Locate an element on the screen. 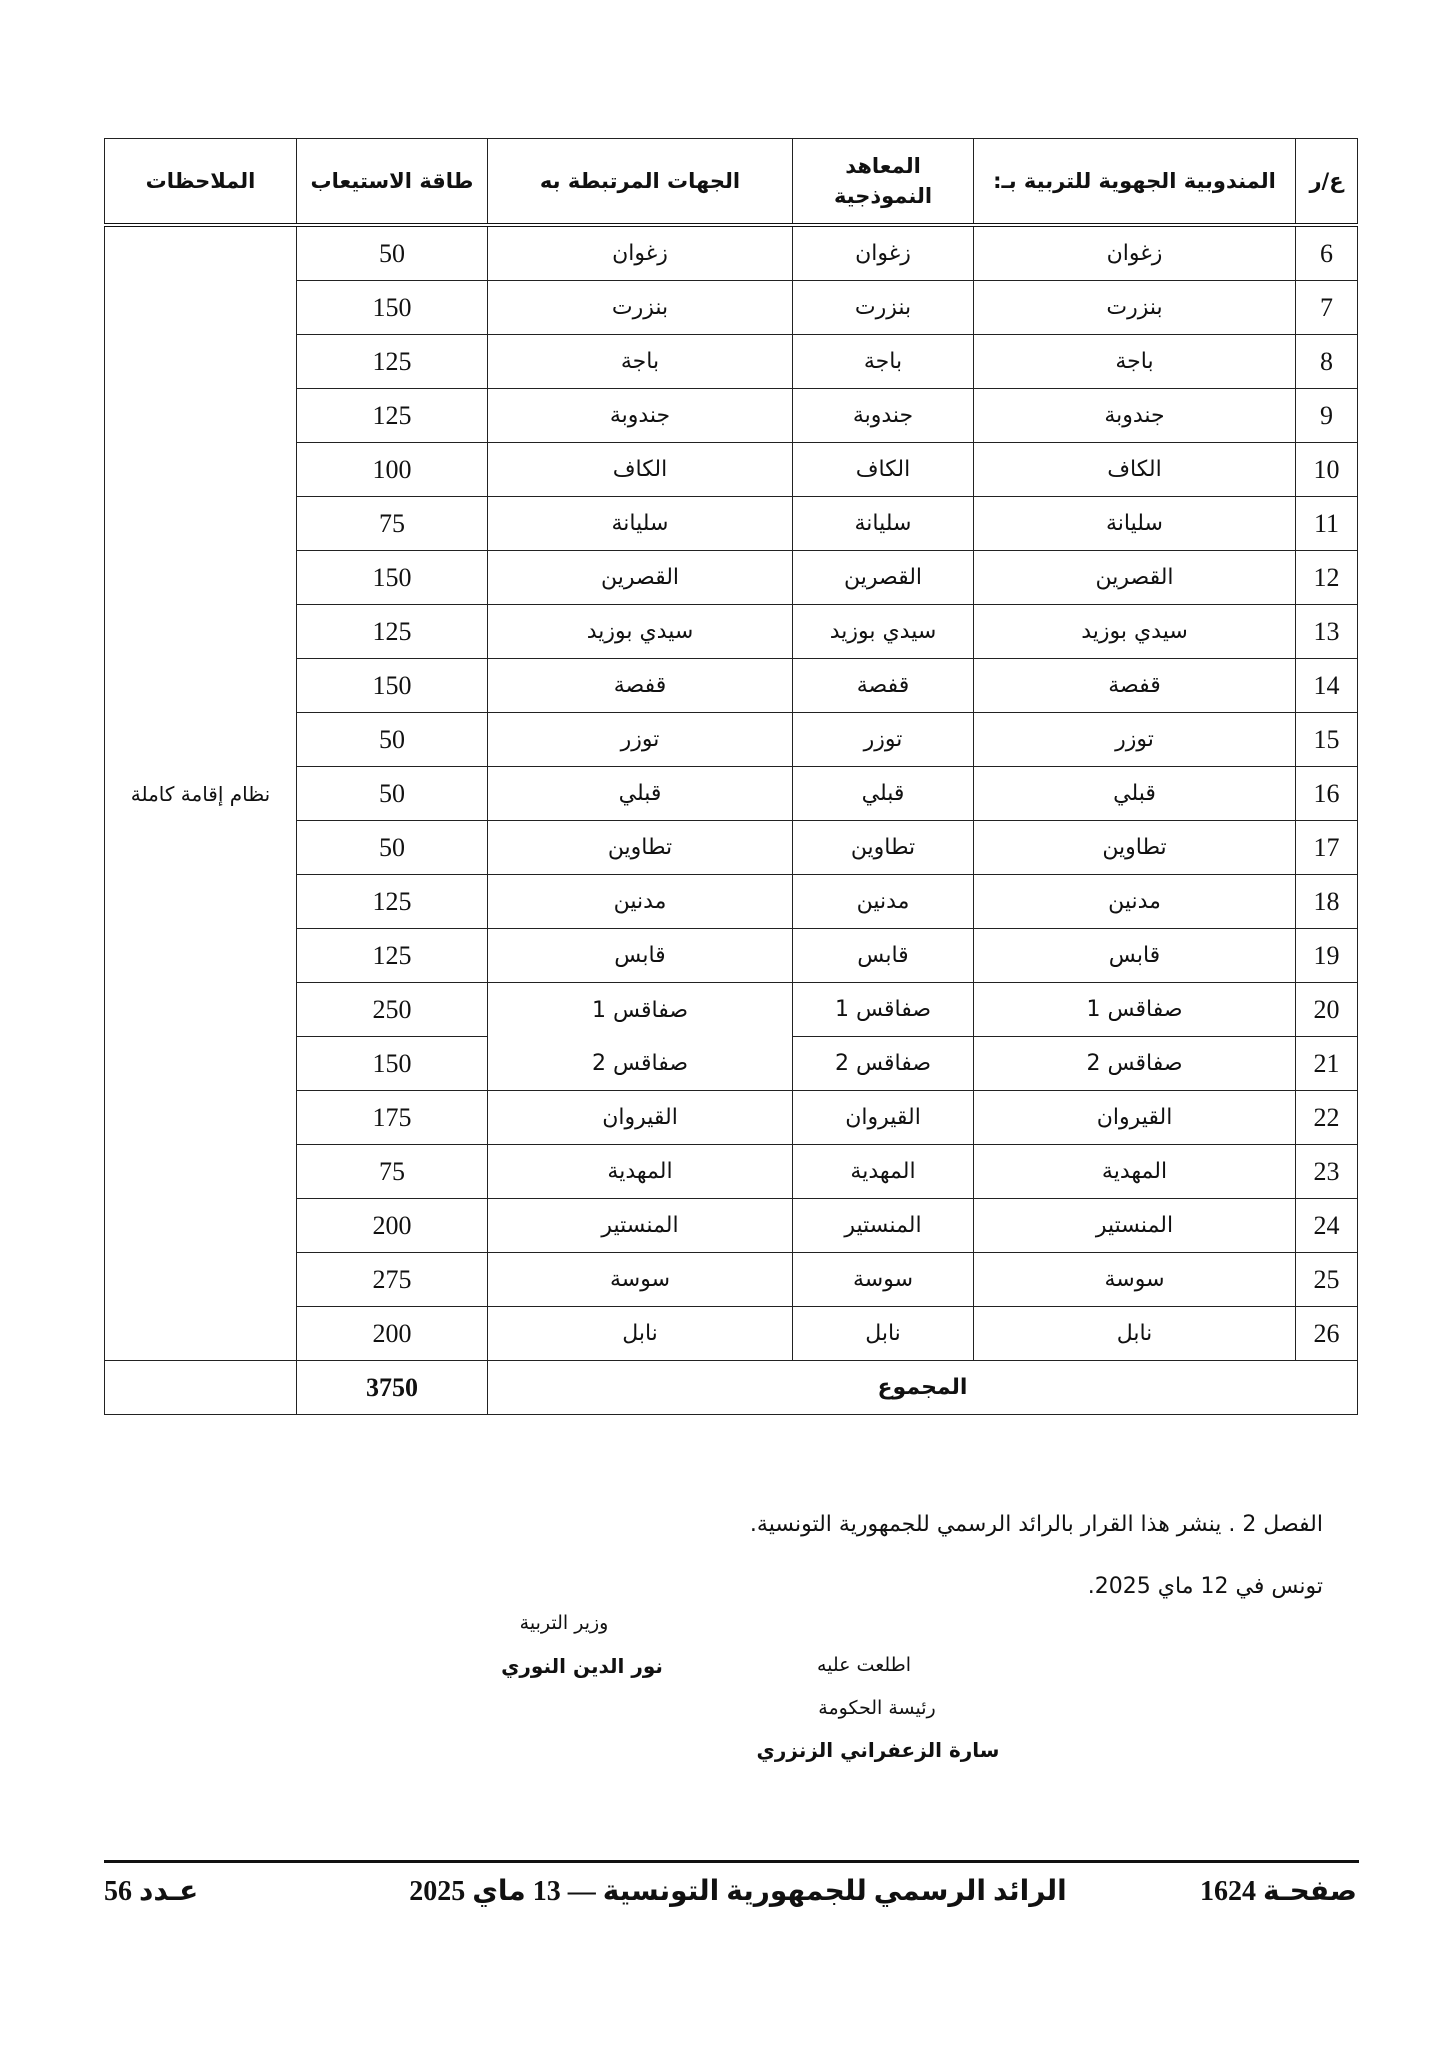  footer-divider is located at coordinates (731, 1861).